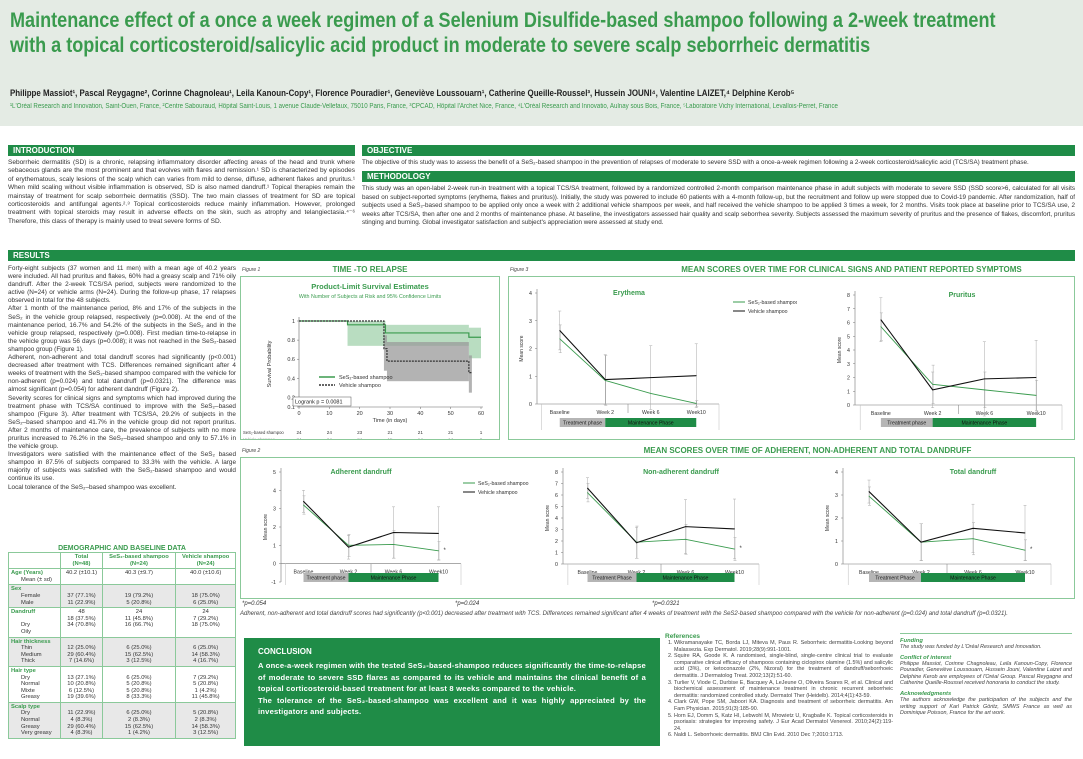 The width and height of the screenshot is (1083, 759). I want to click on cell-value: 10 (20.8%), so click(81, 684).